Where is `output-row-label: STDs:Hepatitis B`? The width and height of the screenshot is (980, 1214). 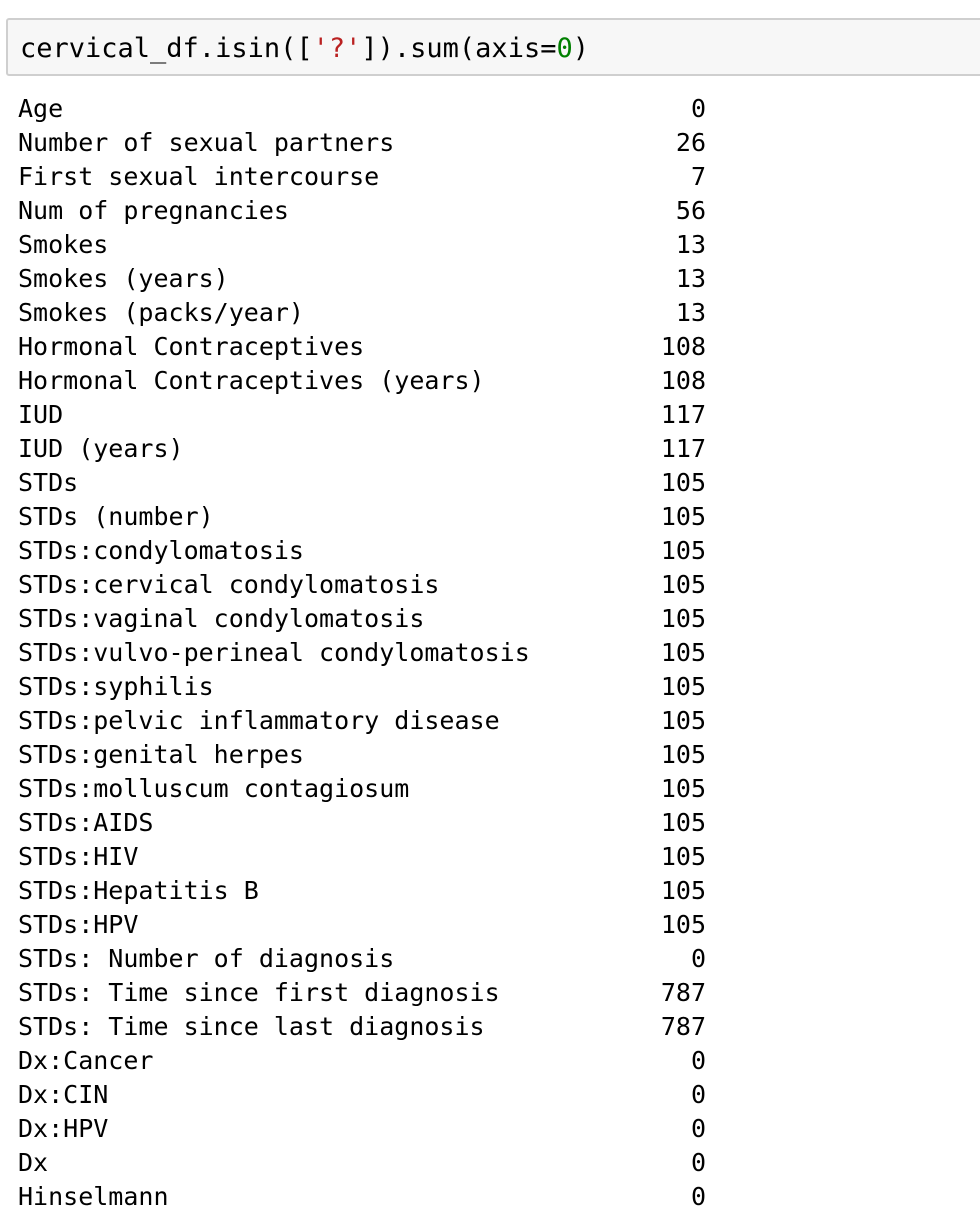
output-row-label: STDs:Hepatitis B is located at coordinates (138, 890).